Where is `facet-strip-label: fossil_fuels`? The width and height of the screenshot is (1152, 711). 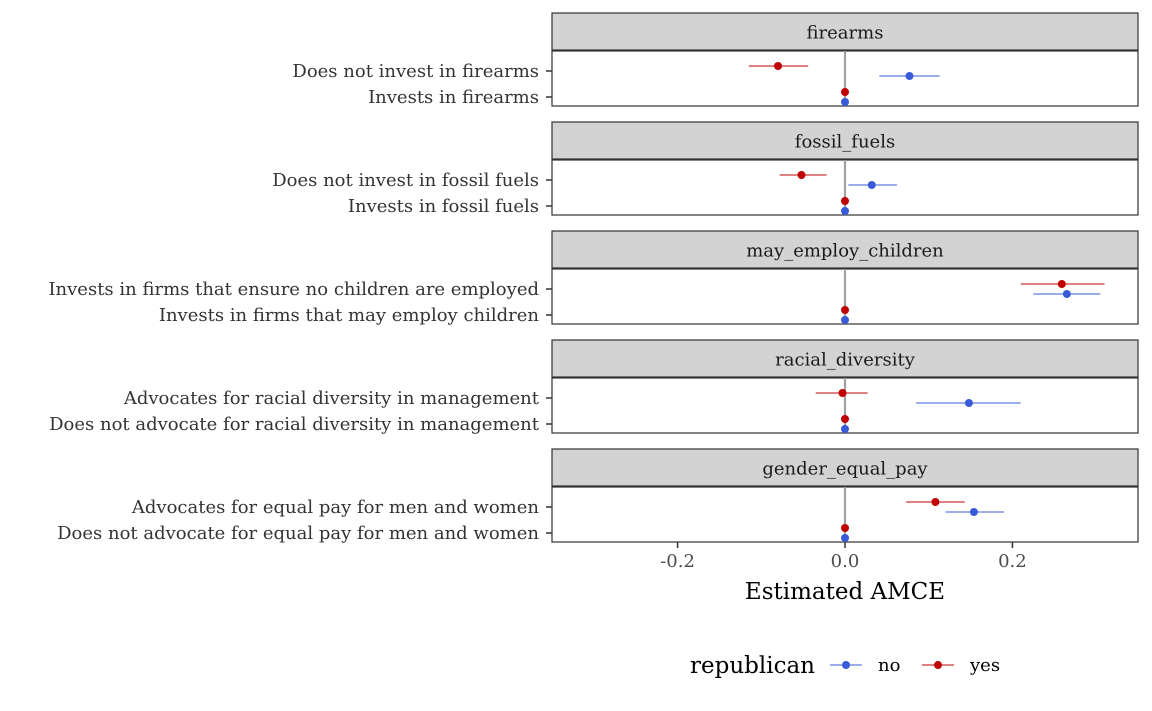
facet-strip-label: fossil_fuels is located at coordinates (845, 142).